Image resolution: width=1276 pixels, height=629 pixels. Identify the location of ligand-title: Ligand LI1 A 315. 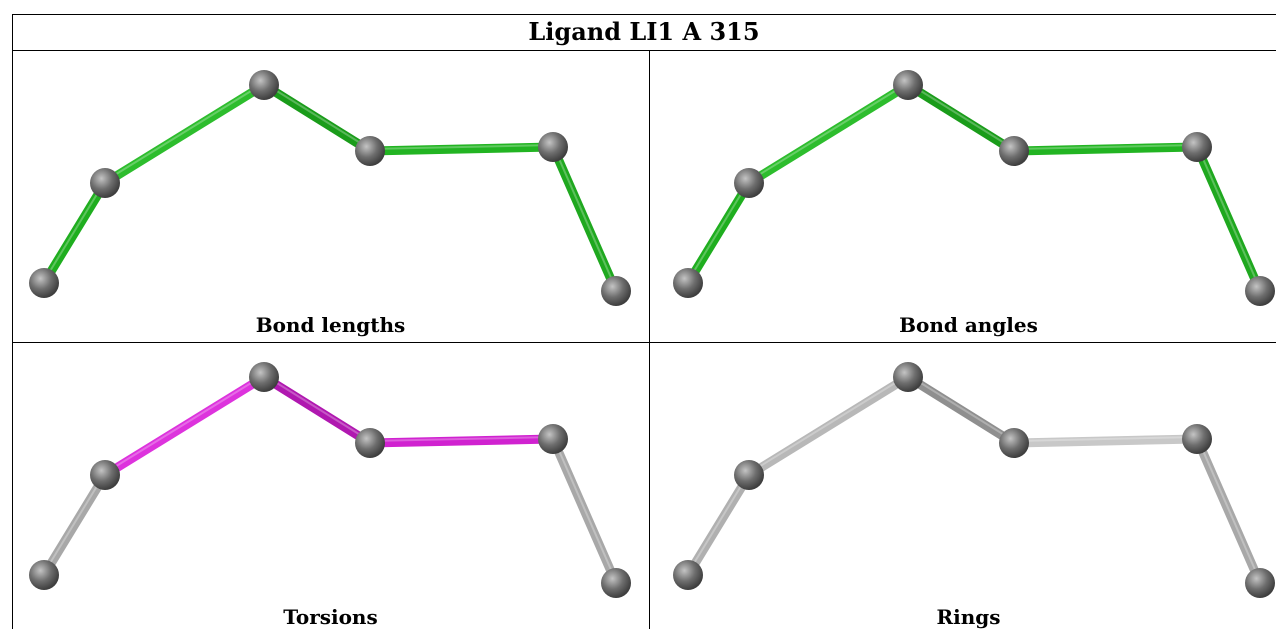
(644, 31).